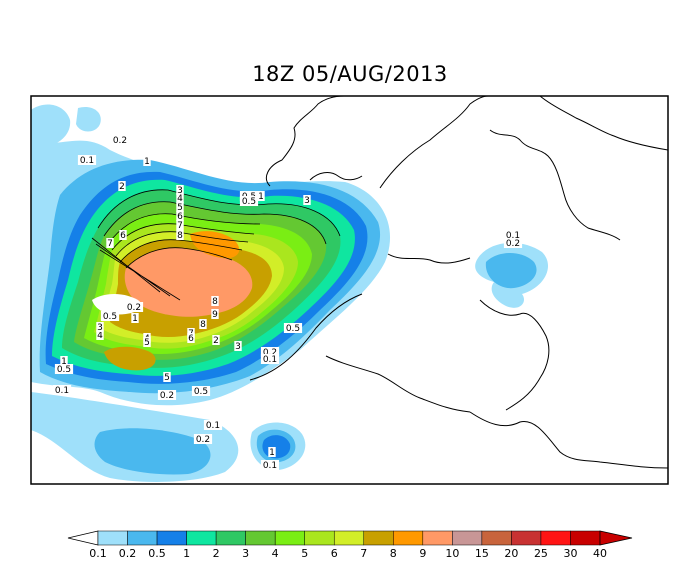  What do you see at coordinates (83, 538) in the screenshot?
I see `legend-underflow-arrow` at bounding box center [83, 538].